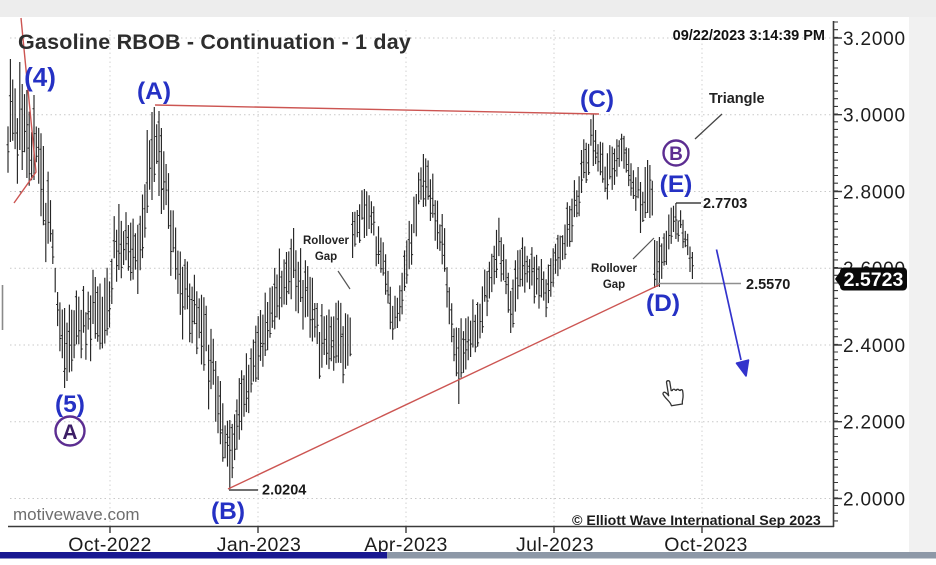 The width and height of the screenshot is (936, 565). I want to click on svg-text: Triangle, so click(737, 99).